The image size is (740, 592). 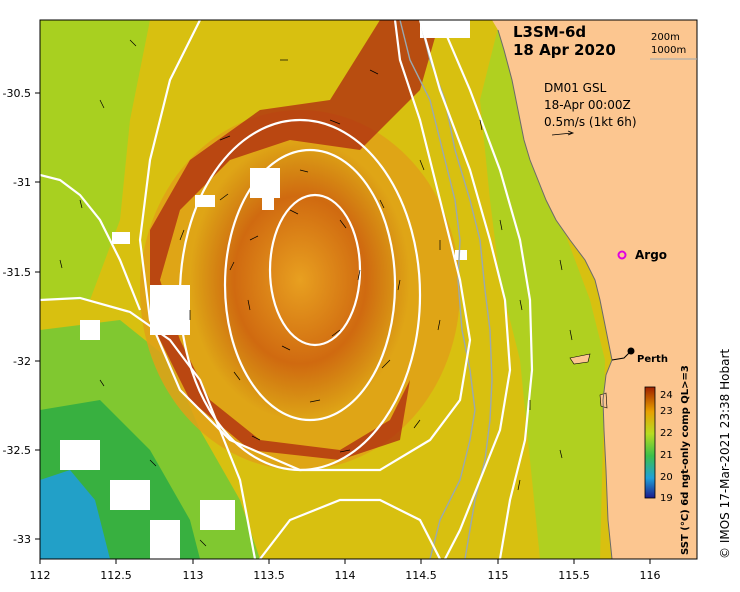 What do you see at coordinates (22, 361) in the screenshot?
I see `y-tick-label: -32` at bounding box center [22, 361].